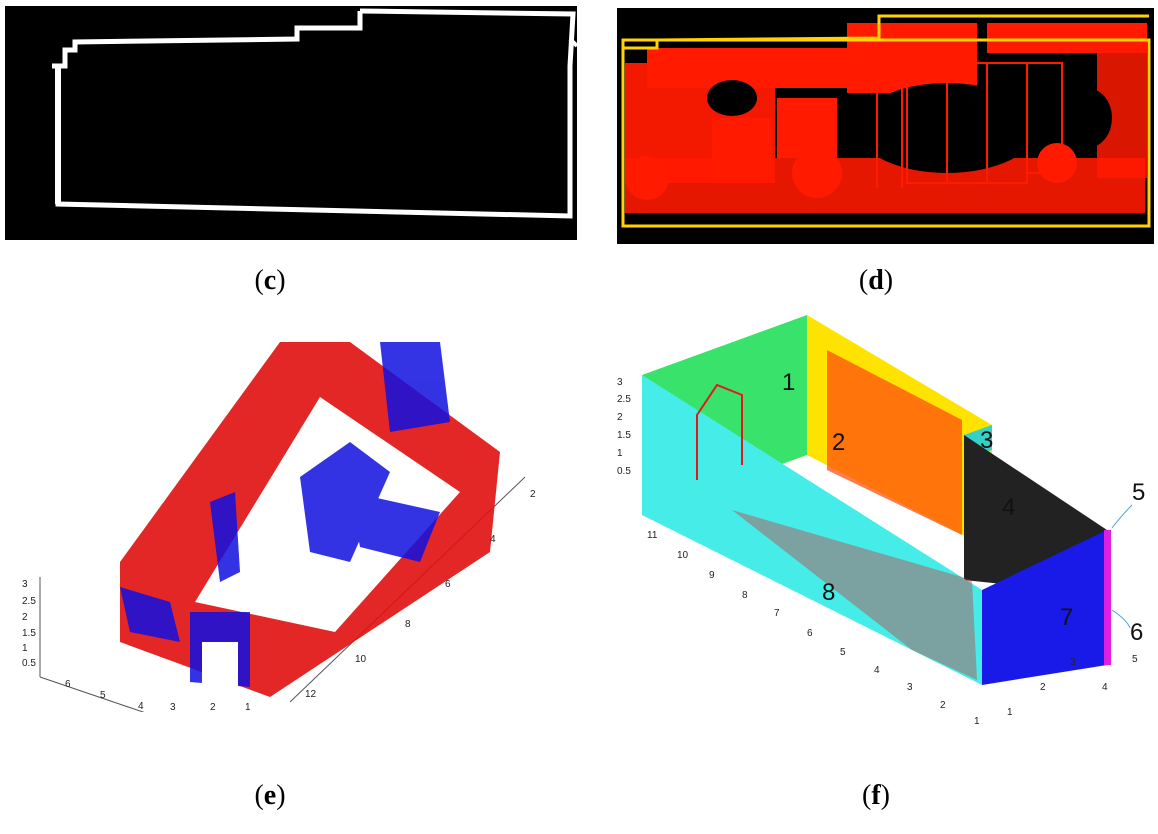  What do you see at coordinates (652, 535) in the screenshot?
I see `svg-text: 11` at bounding box center [652, 535].